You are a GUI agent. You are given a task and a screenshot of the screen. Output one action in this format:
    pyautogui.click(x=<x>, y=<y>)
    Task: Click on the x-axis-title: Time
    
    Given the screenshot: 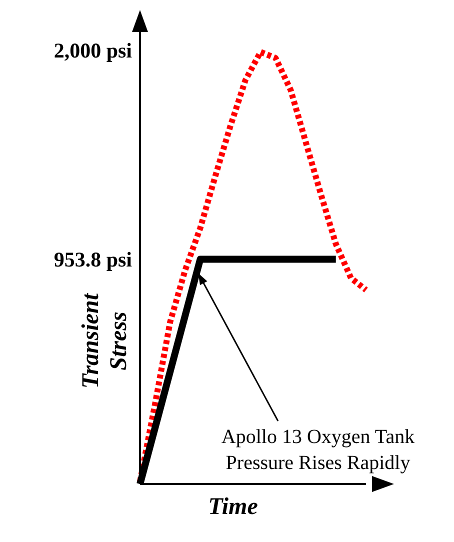 What is the action you would take?
    pyautogui.click(x=233, y=507)
    